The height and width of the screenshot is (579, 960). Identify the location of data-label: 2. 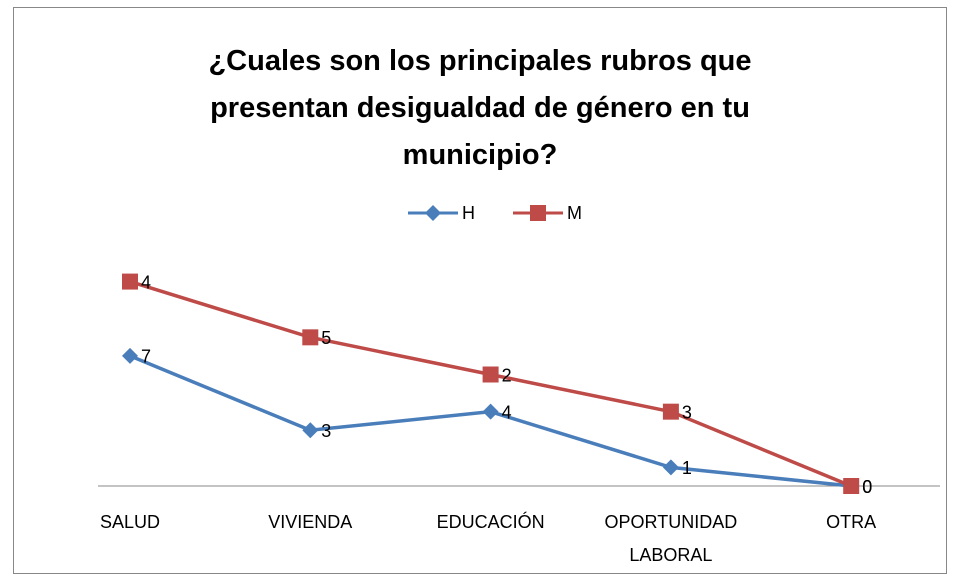
(507, 375).